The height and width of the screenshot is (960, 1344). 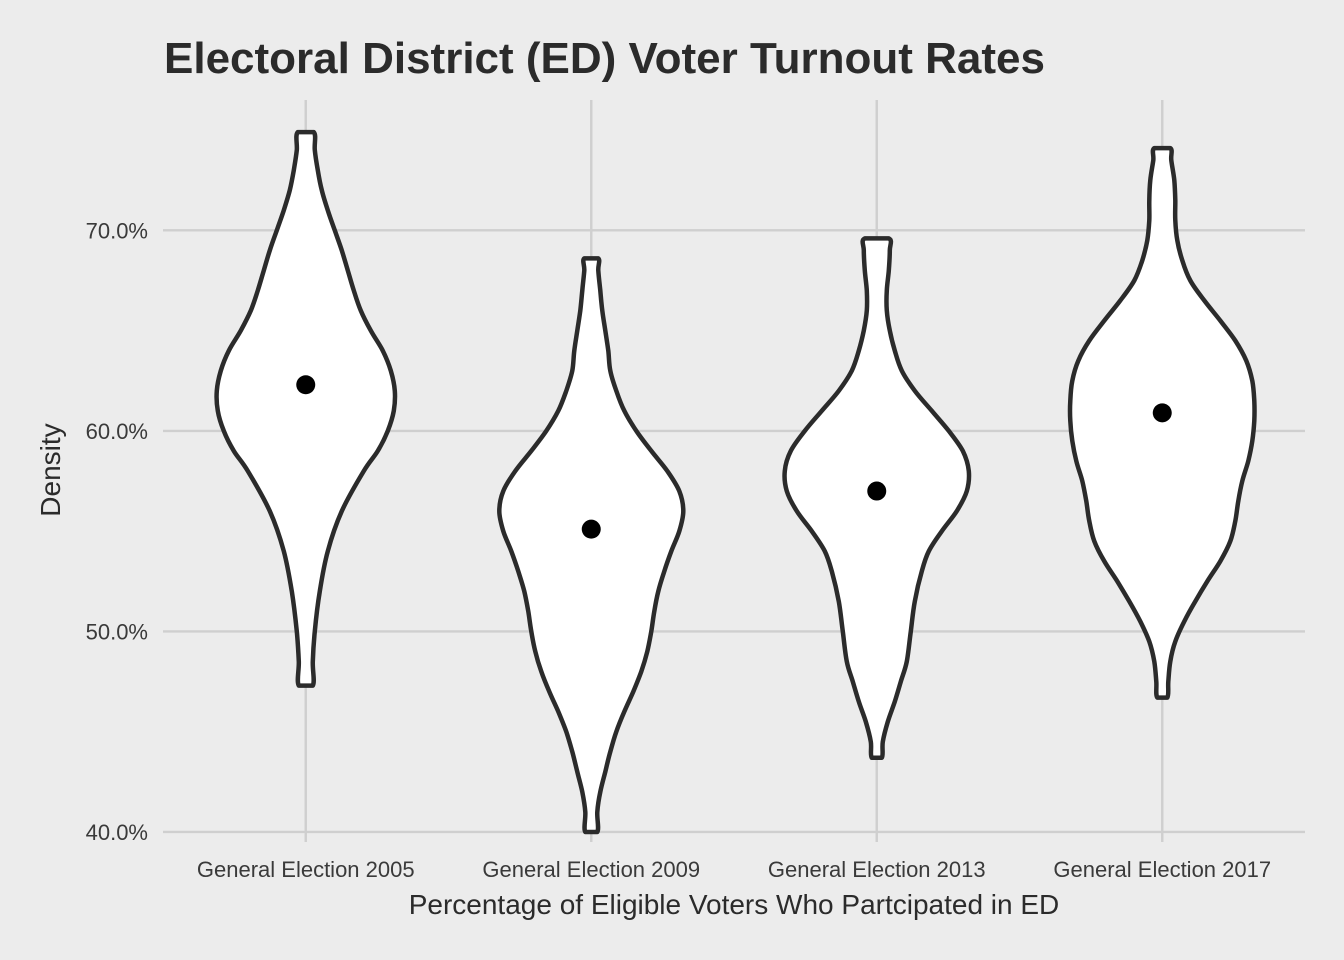 What do you see at coordinates (117, 631) in the screenshot?
I see `y-tick-label: 50.0%` at bounding box center [117, 631].